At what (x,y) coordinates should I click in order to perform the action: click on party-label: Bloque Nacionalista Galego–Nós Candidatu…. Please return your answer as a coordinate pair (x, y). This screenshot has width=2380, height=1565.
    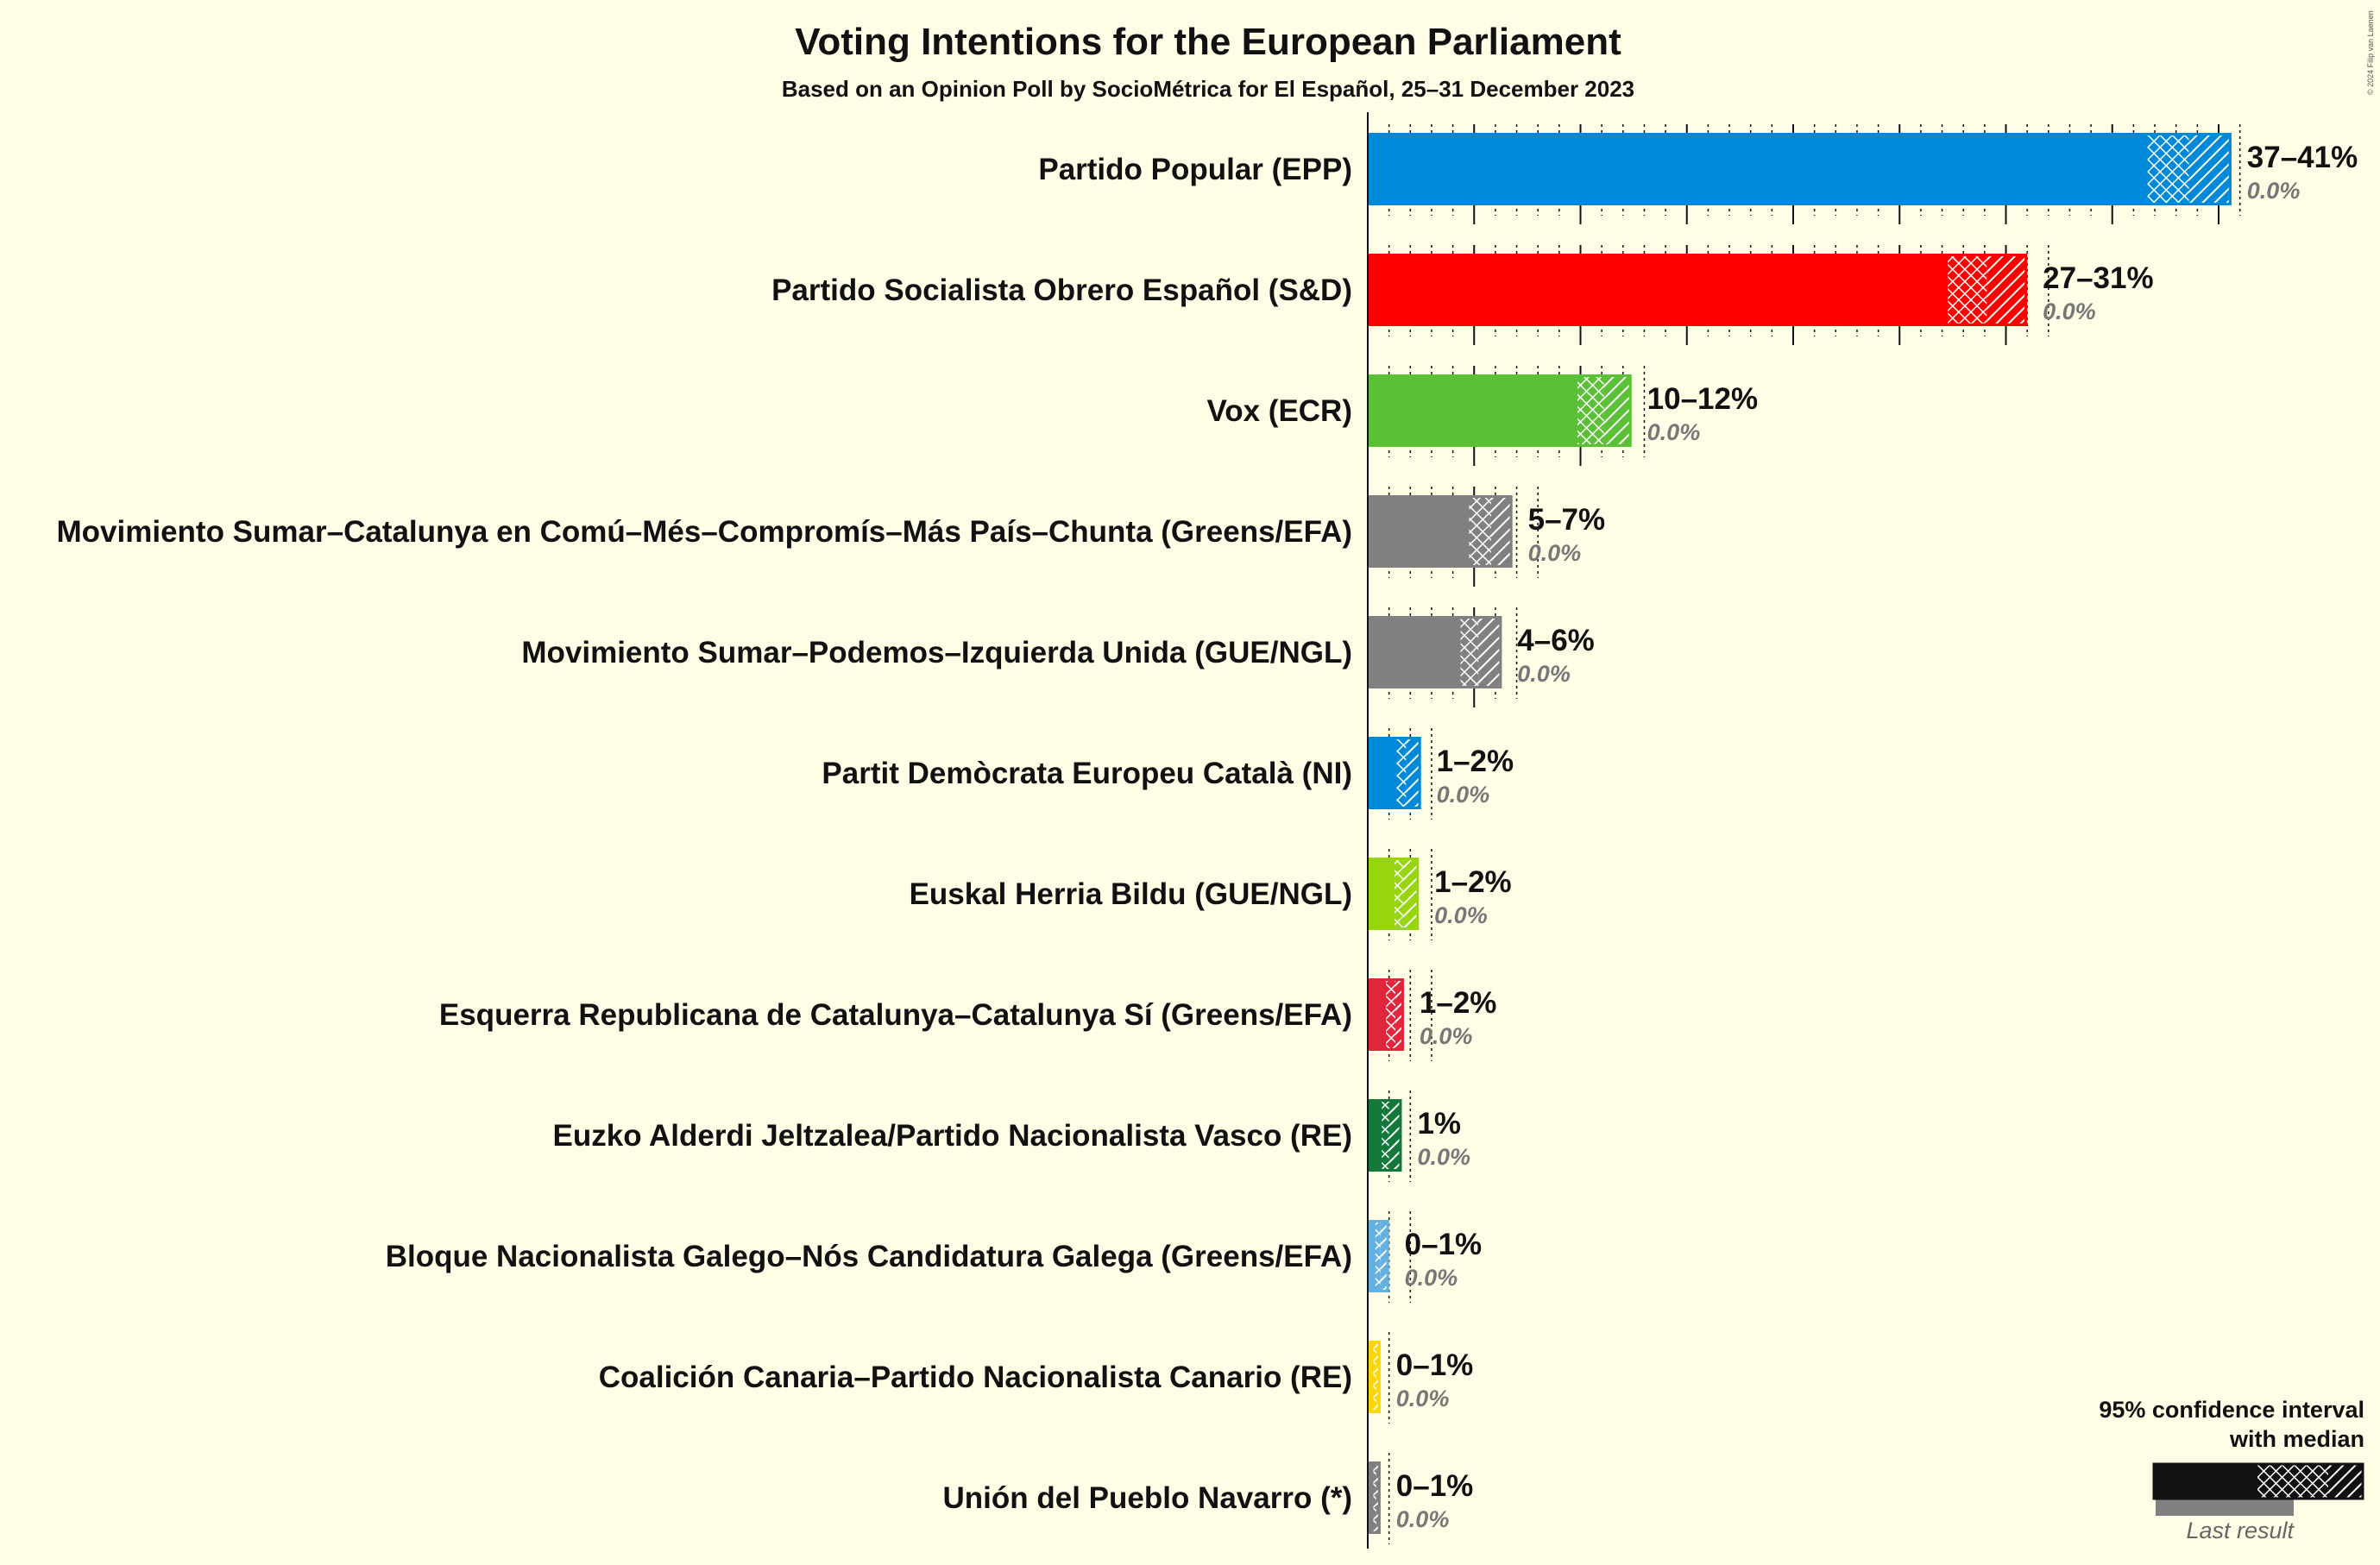
    Looking at the image, I should click on (869, 1256).